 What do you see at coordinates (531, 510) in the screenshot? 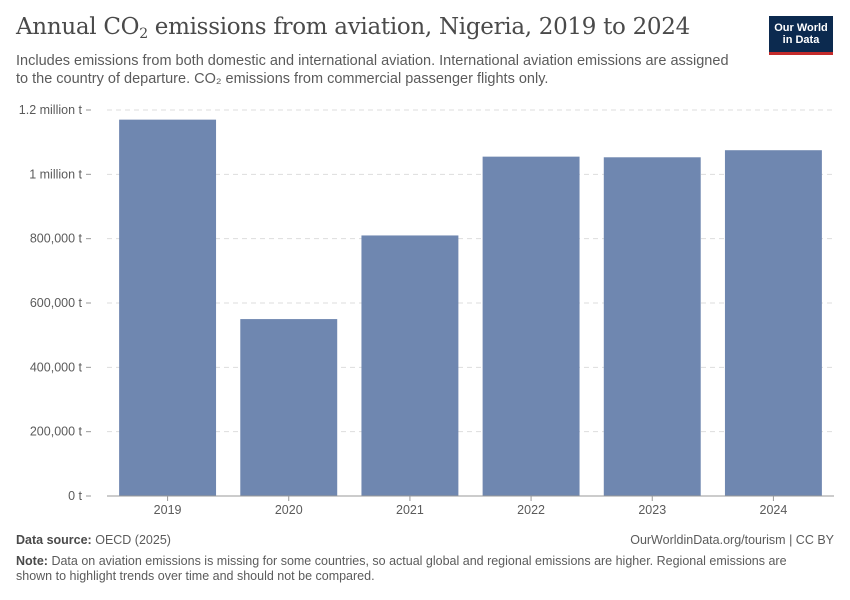
I see `x-tick-label: 2022` at bounding box center [531, 510].